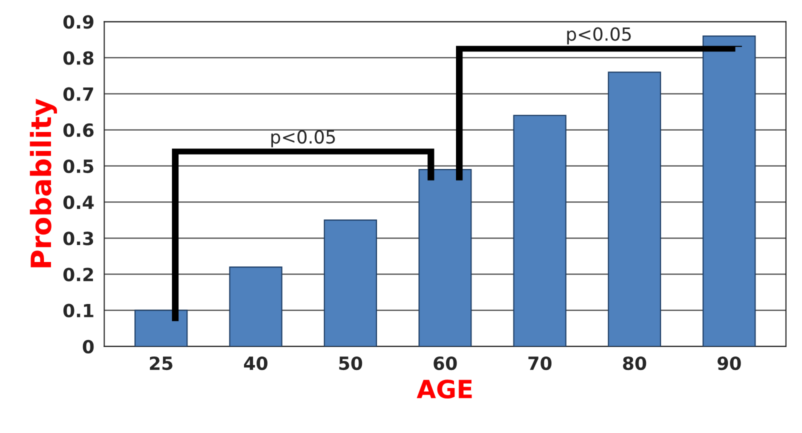  I want to click on y-tick-label: 0.1, so click(78, 311).